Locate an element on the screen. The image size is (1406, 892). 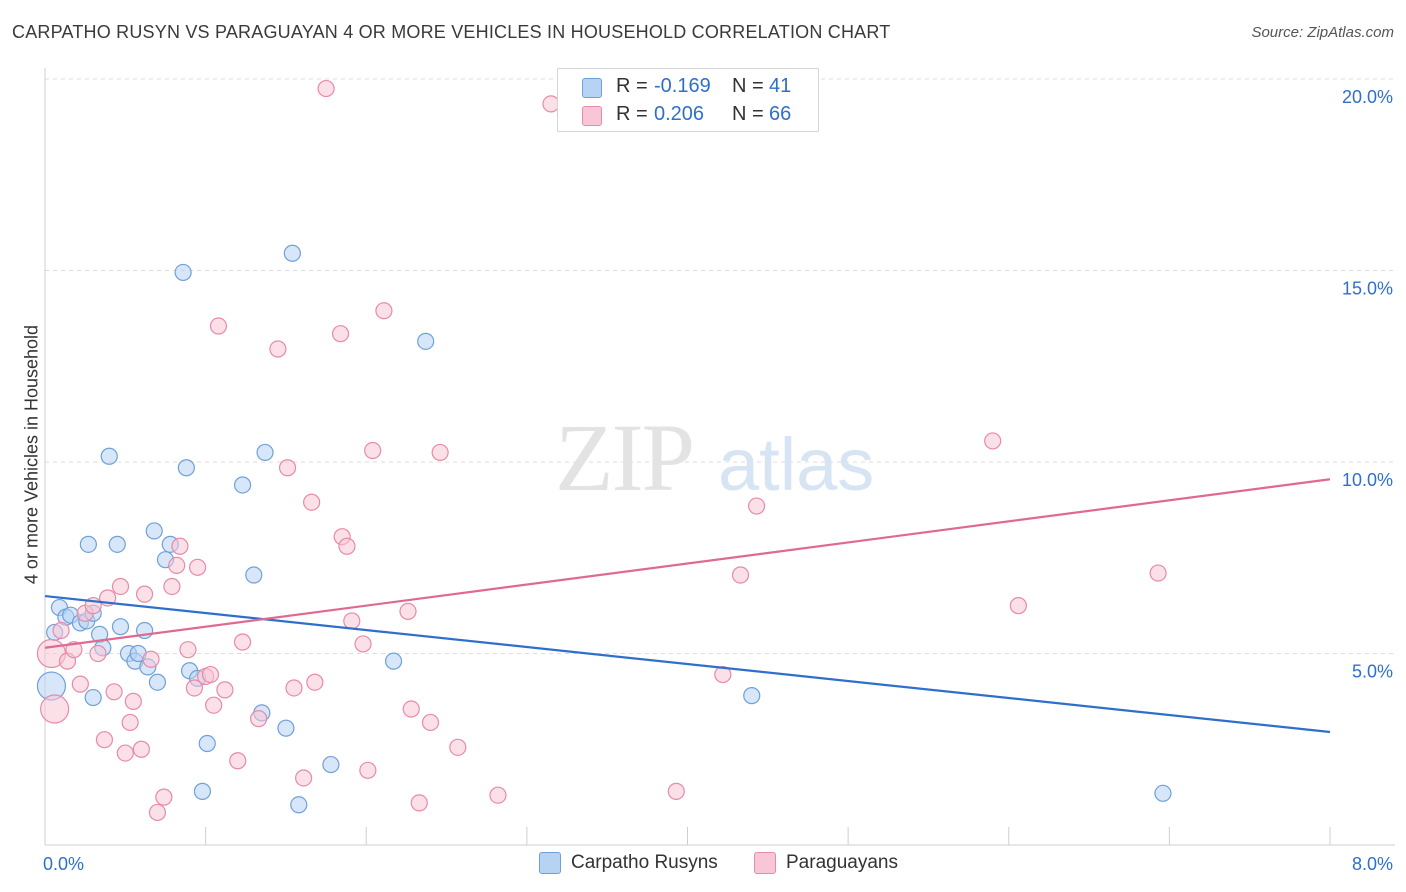
trend-line is located at coordinates (687, 664).